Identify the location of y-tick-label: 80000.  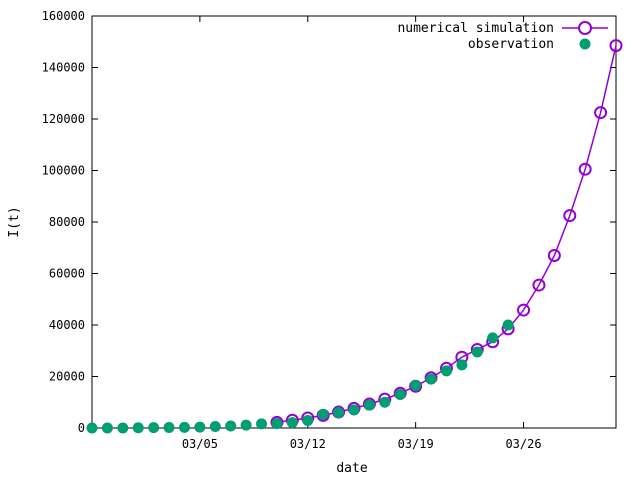
(67, 222).